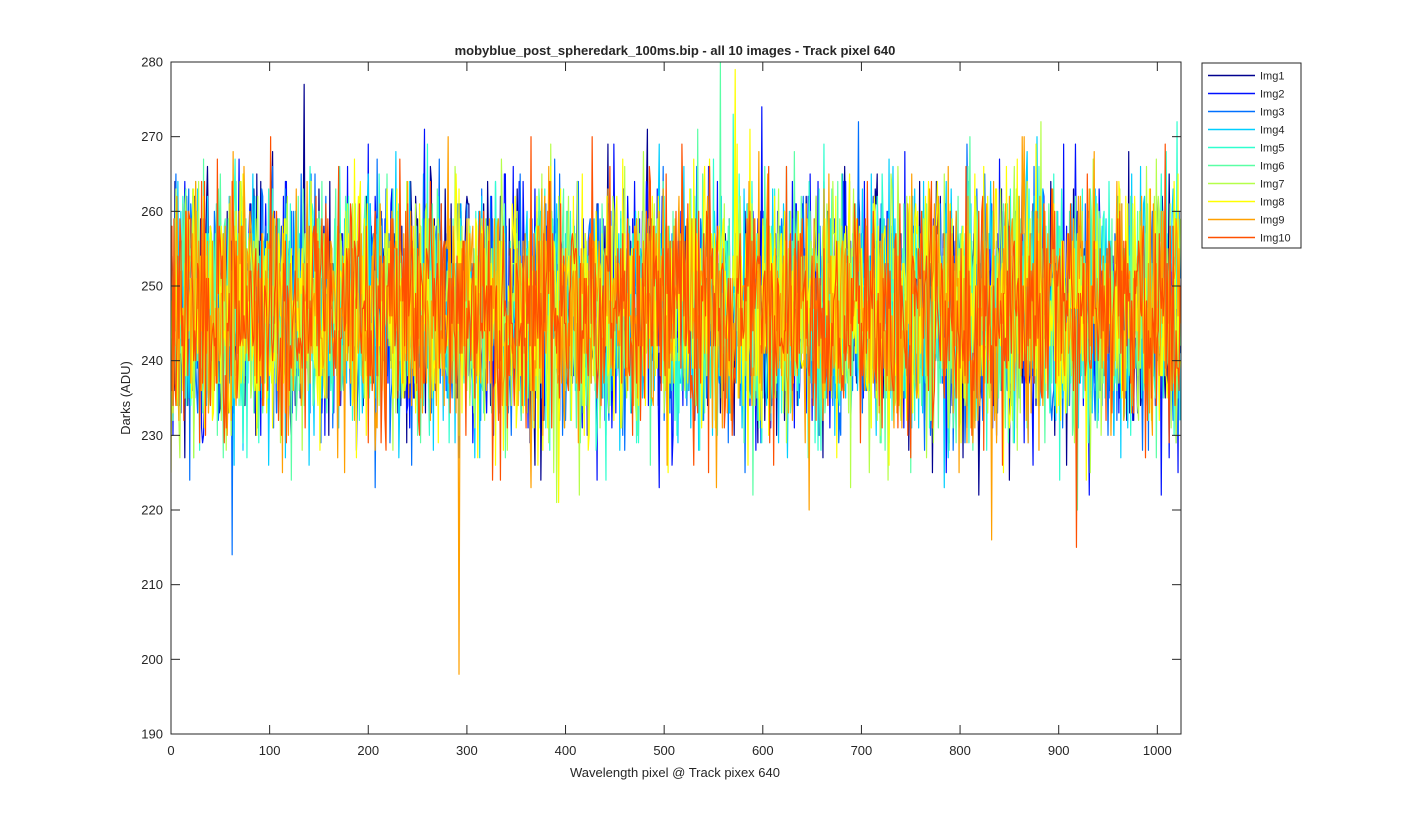 The width and height of the screenshot is (1425, 825). Describe the element at coordinates (170, 750) in the screenshot. I see `x-tick-label: 0` at that location.